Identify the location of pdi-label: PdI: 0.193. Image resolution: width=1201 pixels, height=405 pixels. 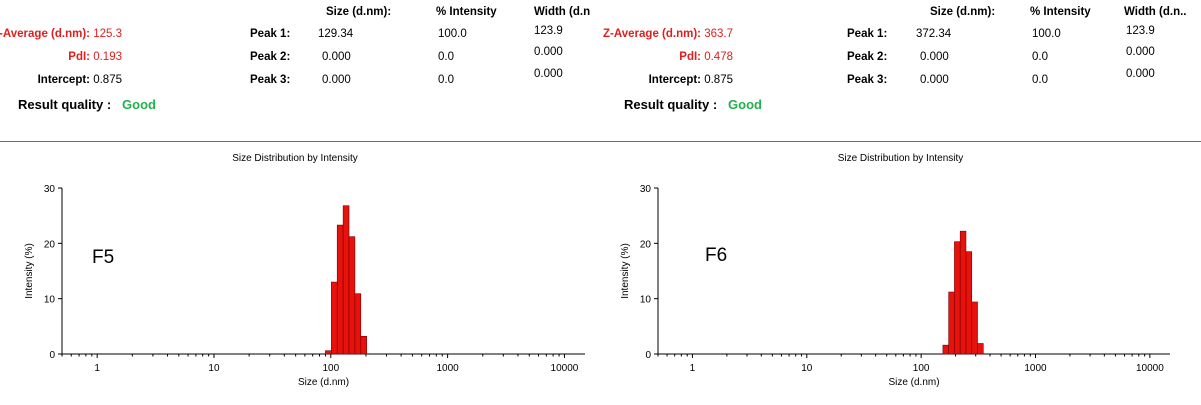
(95, 57).